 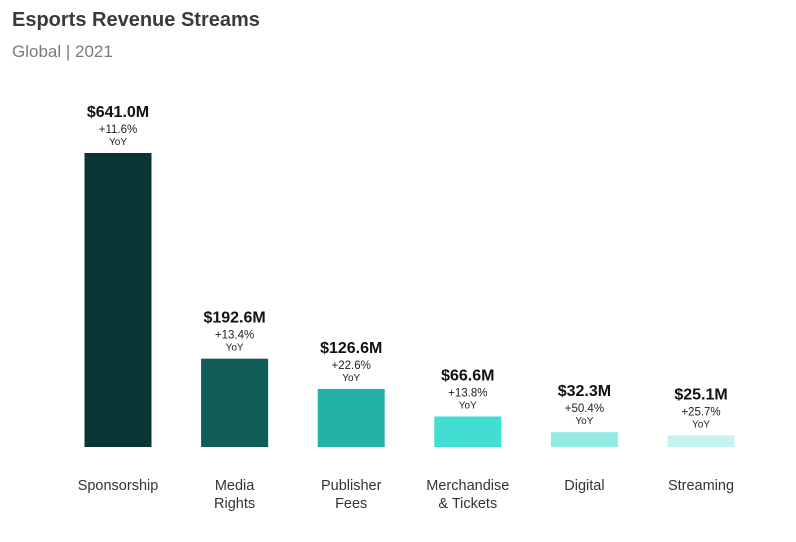 What do you see at coordinates (584, 391) in the screenshot?
I see `value-label: $32.3M` at bounding box center [584, 391].